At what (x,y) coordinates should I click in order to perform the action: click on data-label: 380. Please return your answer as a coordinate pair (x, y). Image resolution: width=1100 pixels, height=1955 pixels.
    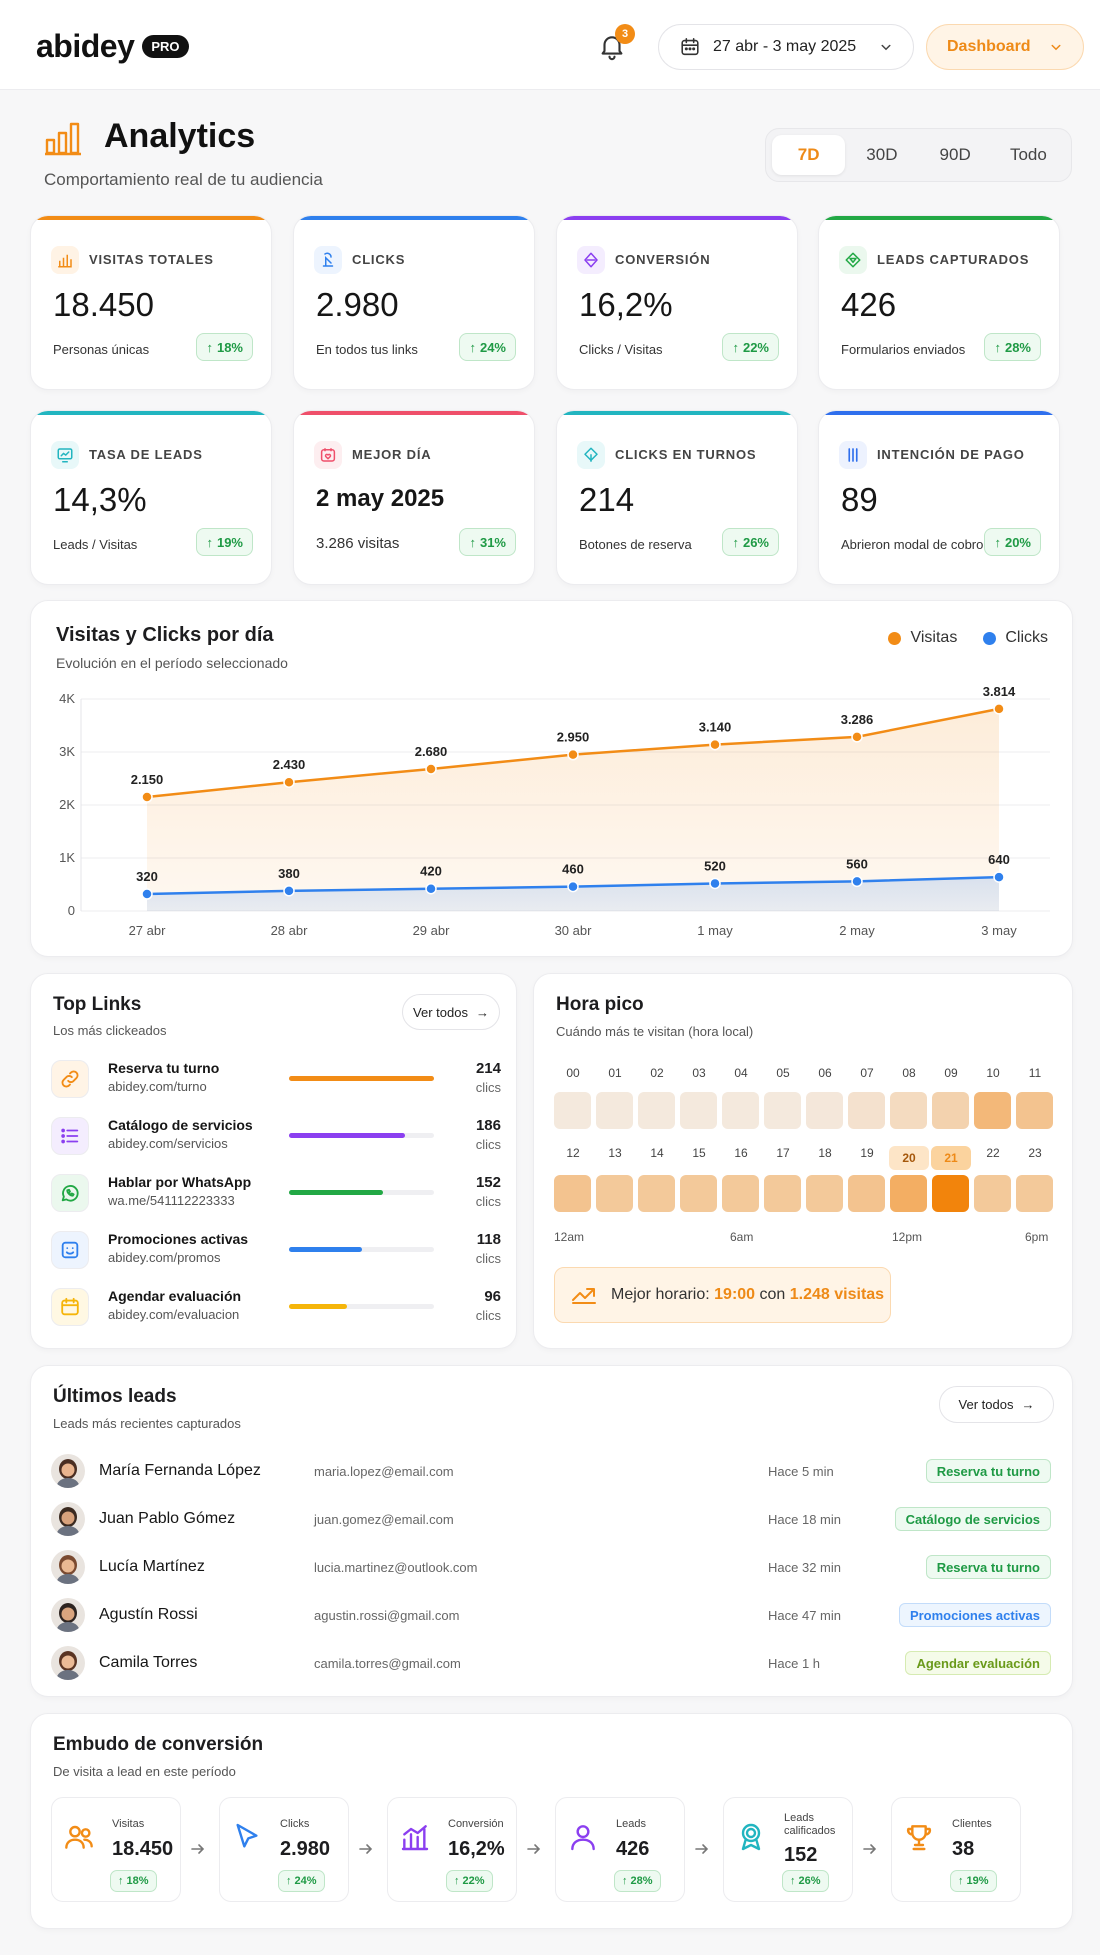
    Looking at the image, I should click on (289, 873).